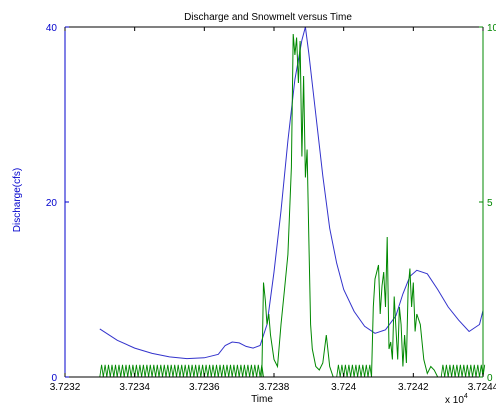 The width and height of the screenshot is (496, 407). What do you see at coordinates (52, 28) in the screenshot?
I see `y-left-tick-label: 40` at bounding box center [52, 28].